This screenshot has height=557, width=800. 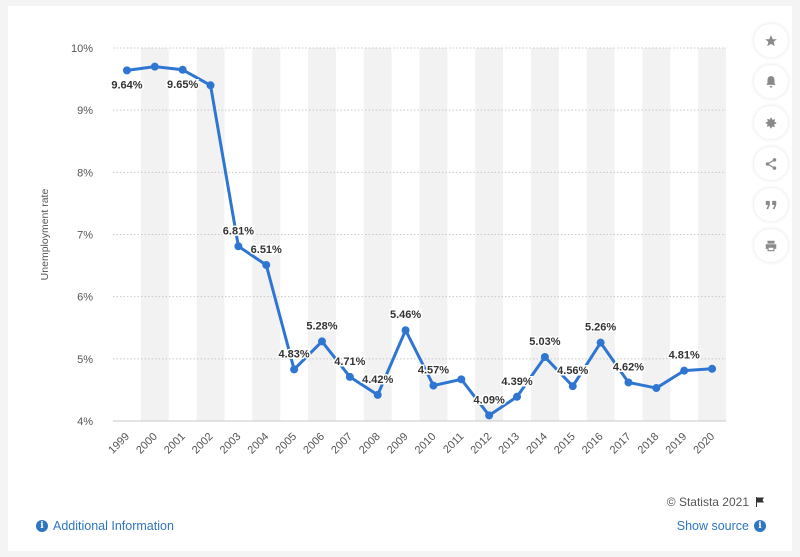 I want to click on show-source-label: Show source, so click(x=712, y=526).